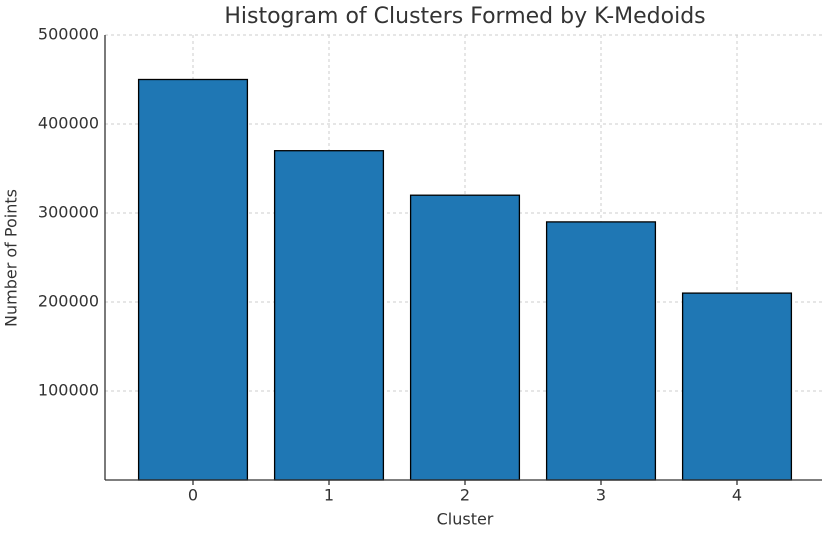 The height and width of the screenshot is (538, 831). What do you see at coordinates (601, 495) in the screenshot?
I see `x-tick-label: 3` at bounding box center [601, 495].